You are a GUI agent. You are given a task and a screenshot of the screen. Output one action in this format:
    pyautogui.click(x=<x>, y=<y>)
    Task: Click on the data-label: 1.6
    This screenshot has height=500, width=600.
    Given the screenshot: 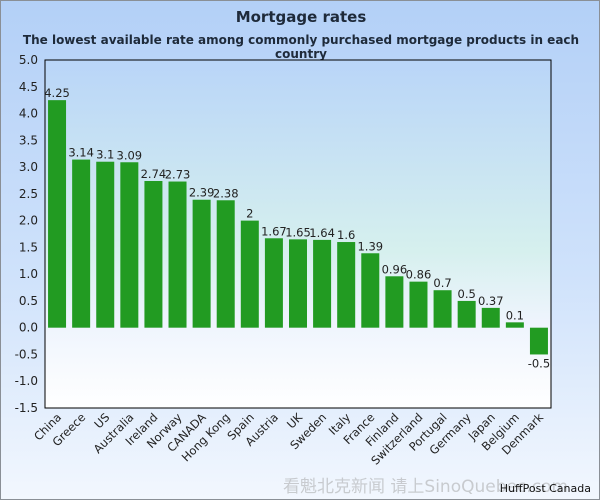 What is the action you would take?
    pyautogui.click(x=346, y=235)
    